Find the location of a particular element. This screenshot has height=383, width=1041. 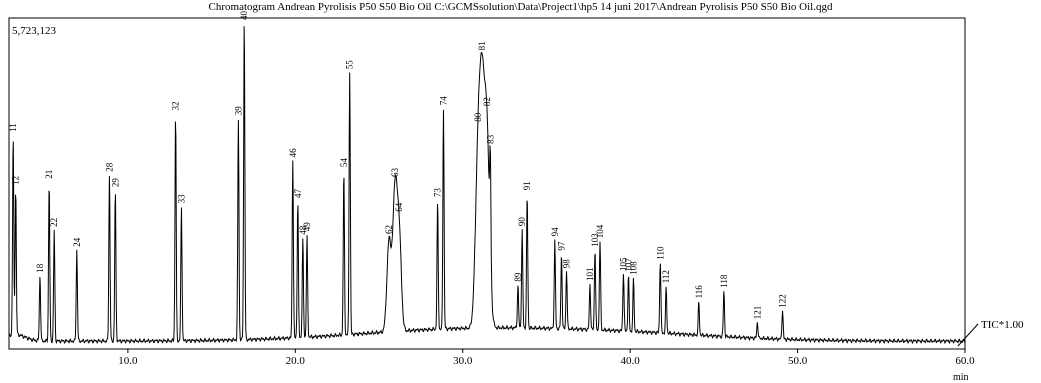

peak-label: 29 is located at coordinates (115, 183).